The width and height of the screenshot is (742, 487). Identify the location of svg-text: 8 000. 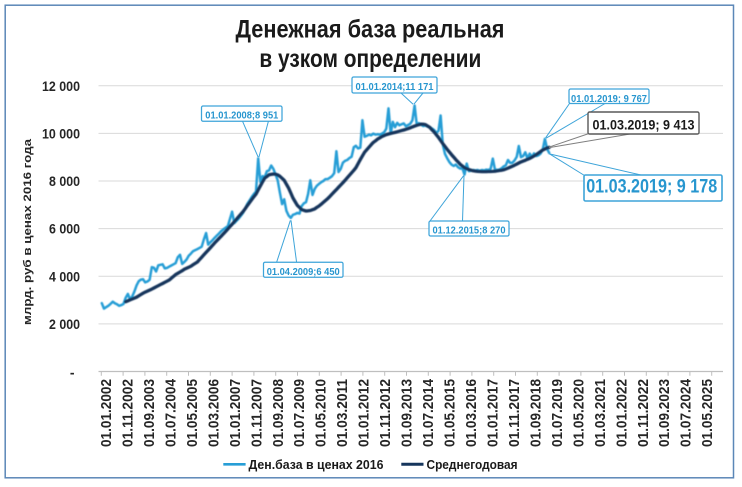
(64, 181).